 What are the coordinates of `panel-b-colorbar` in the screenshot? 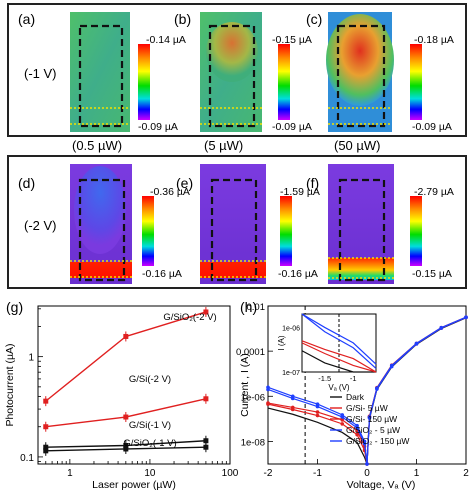 It's located at (284, 82).